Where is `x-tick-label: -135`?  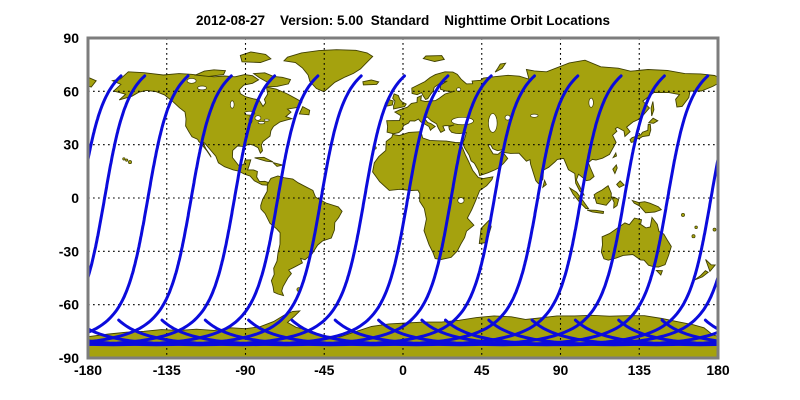
x-tick-label: -135 is located at coordinates (167, 370).